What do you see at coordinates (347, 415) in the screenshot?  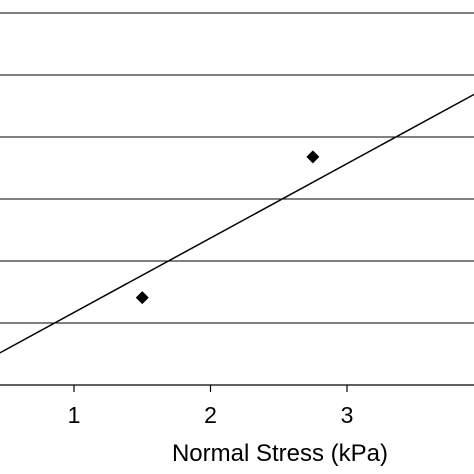 I see `x-tick-label-3: 3` at bounding box center [347, 415].